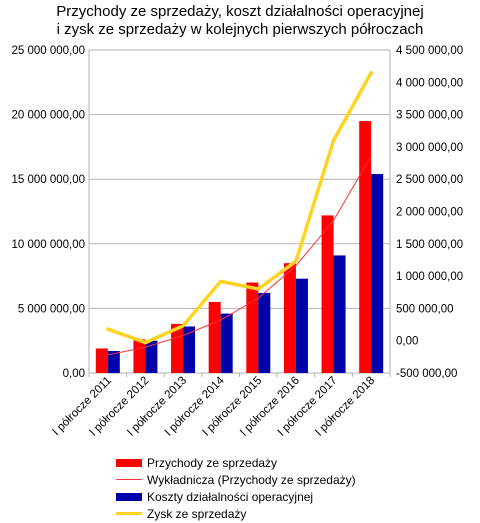 The width and height of the screenshot is (480, 523). I want to click on legend-item-revenue: Przychody ze sprzedaży, so click(236, 463).